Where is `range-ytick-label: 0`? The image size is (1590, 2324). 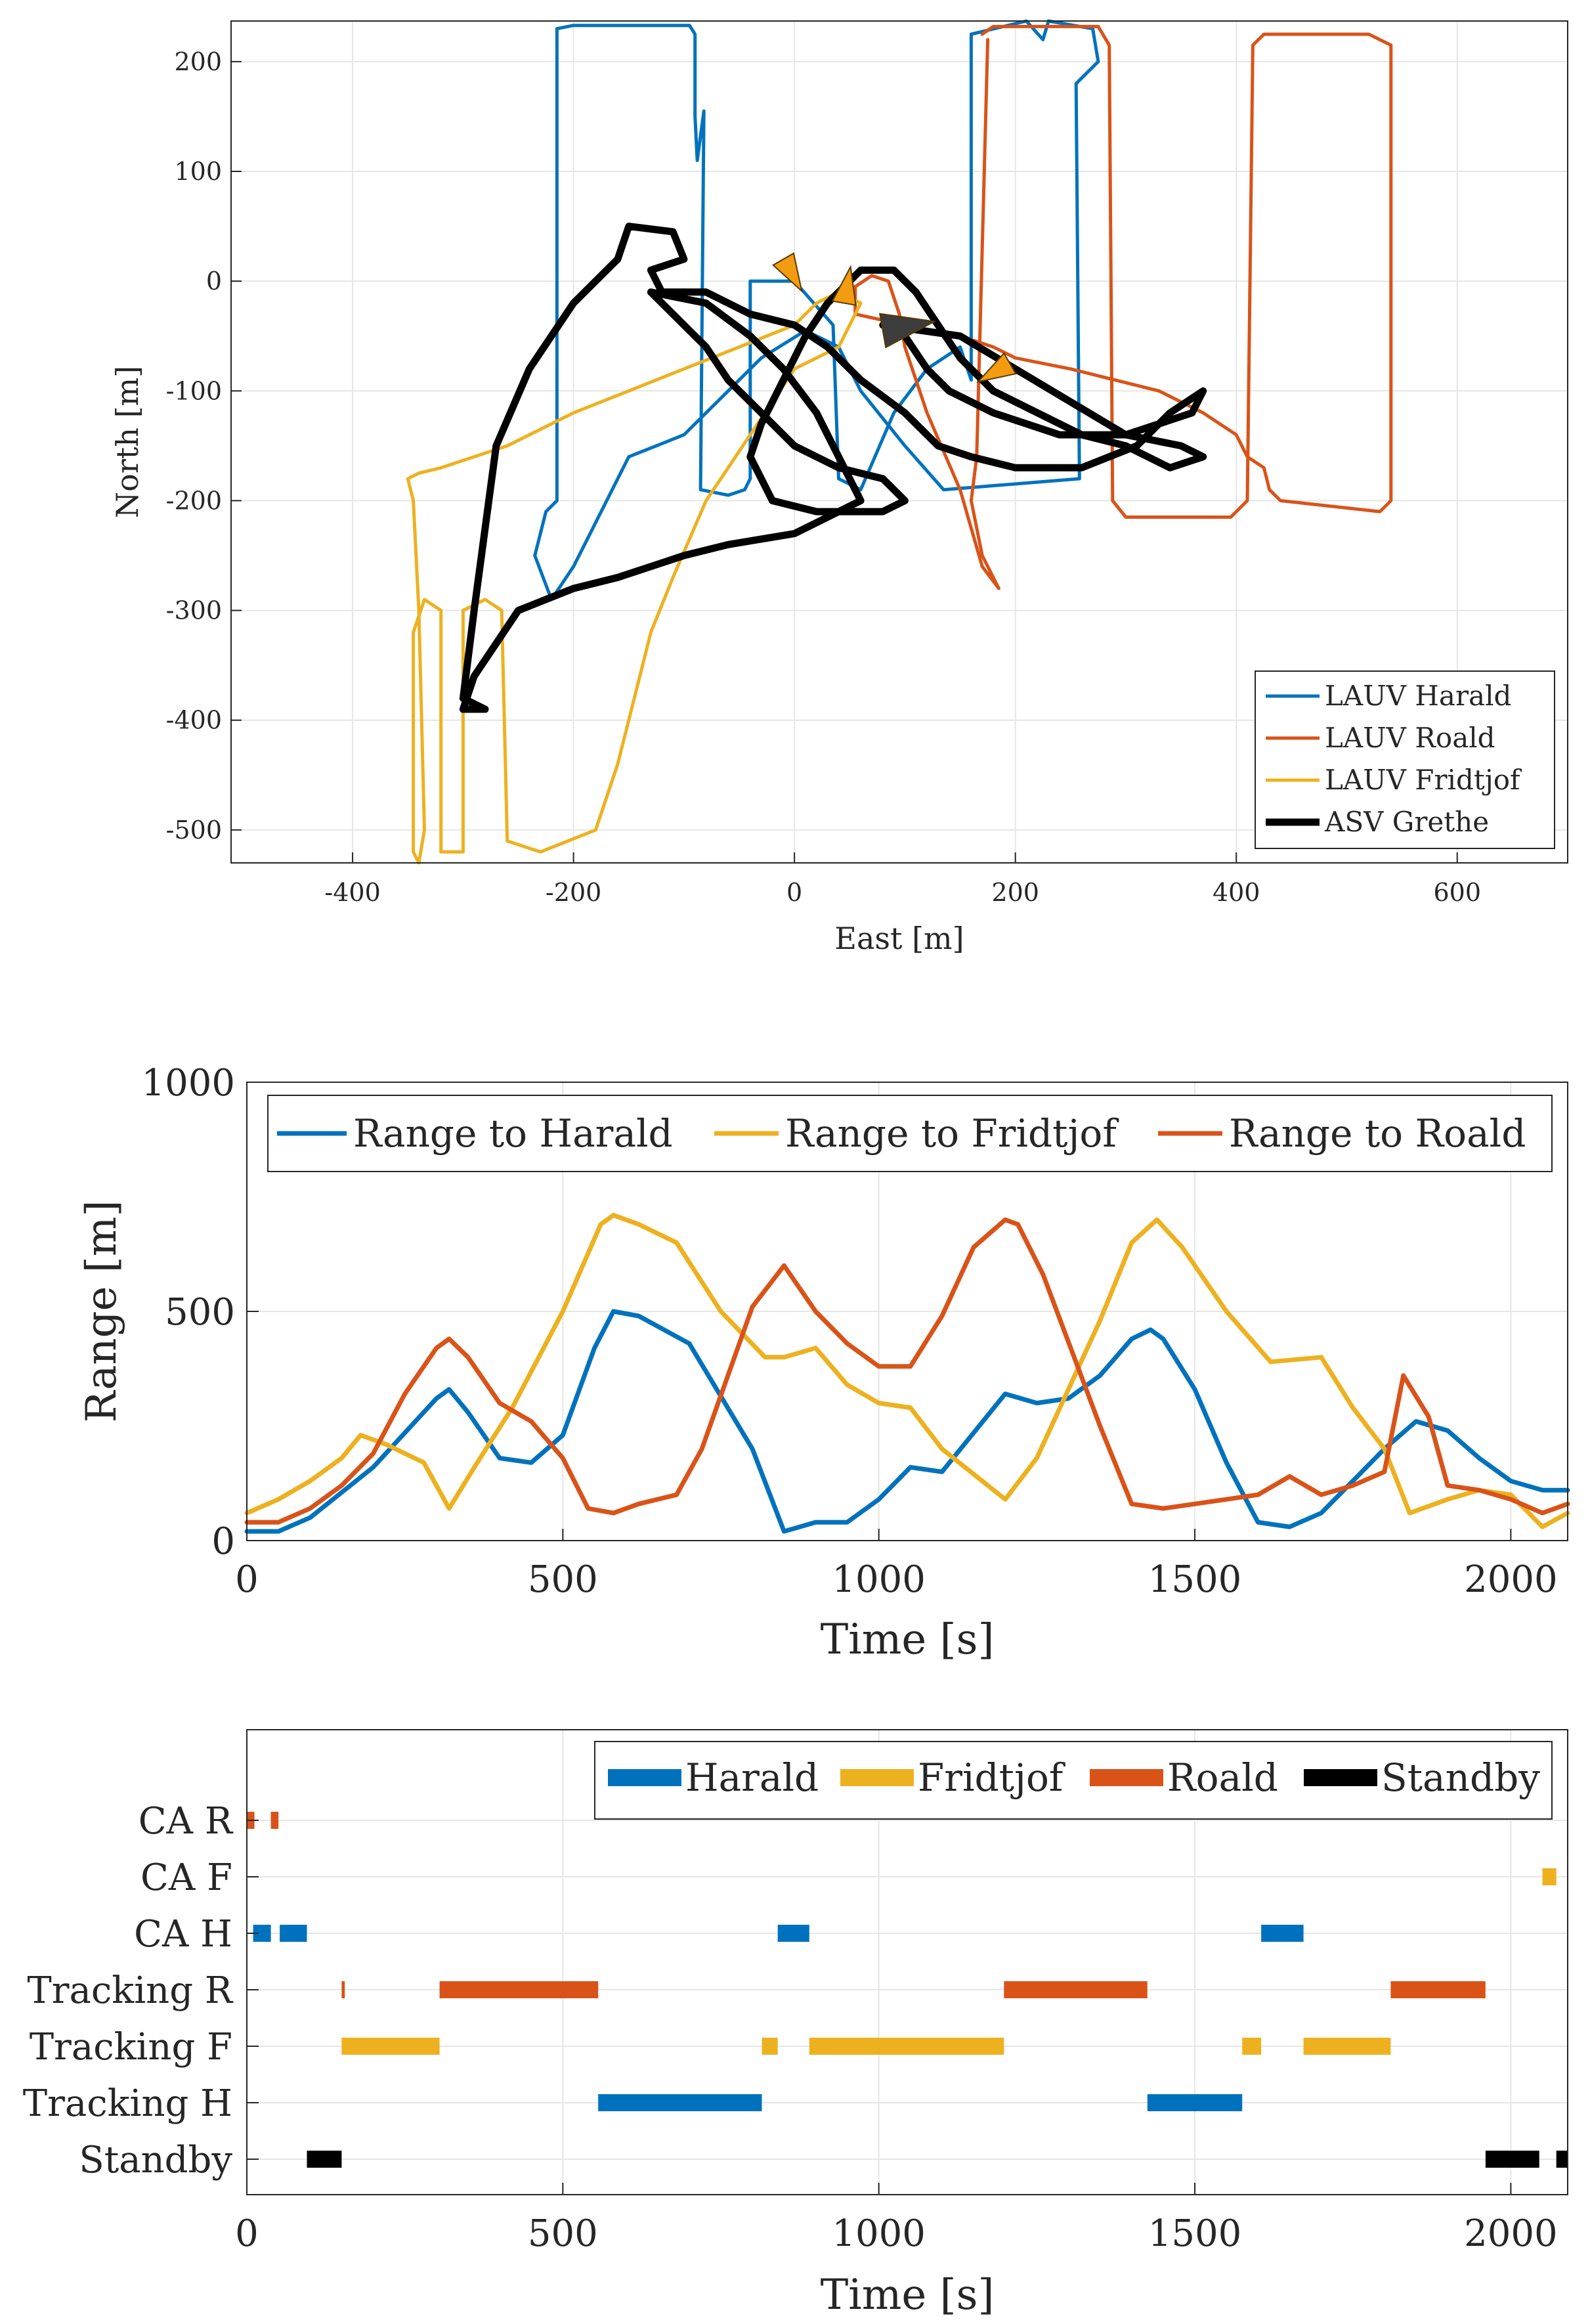 range-ytick-label: 0 is located at coordinates (223, 1541).